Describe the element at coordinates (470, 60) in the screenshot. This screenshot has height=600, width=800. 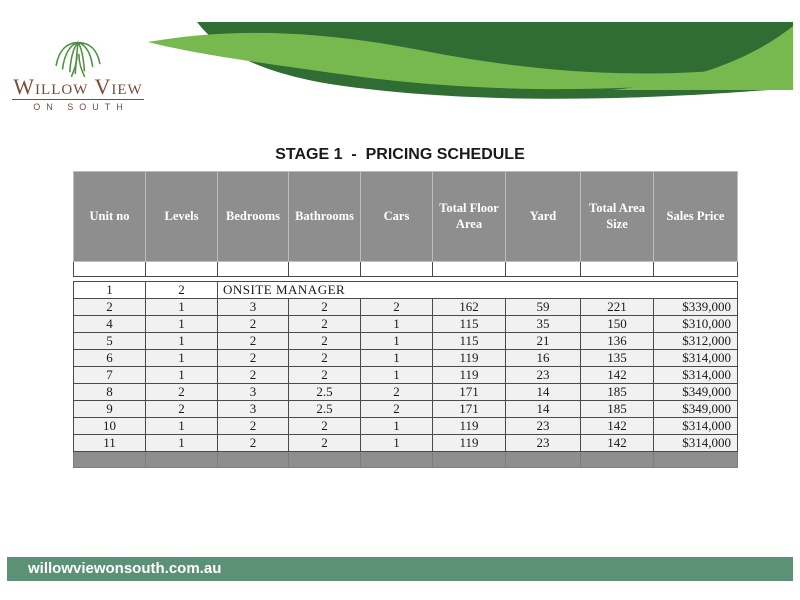
I see `header-wave-graphic` at that location.